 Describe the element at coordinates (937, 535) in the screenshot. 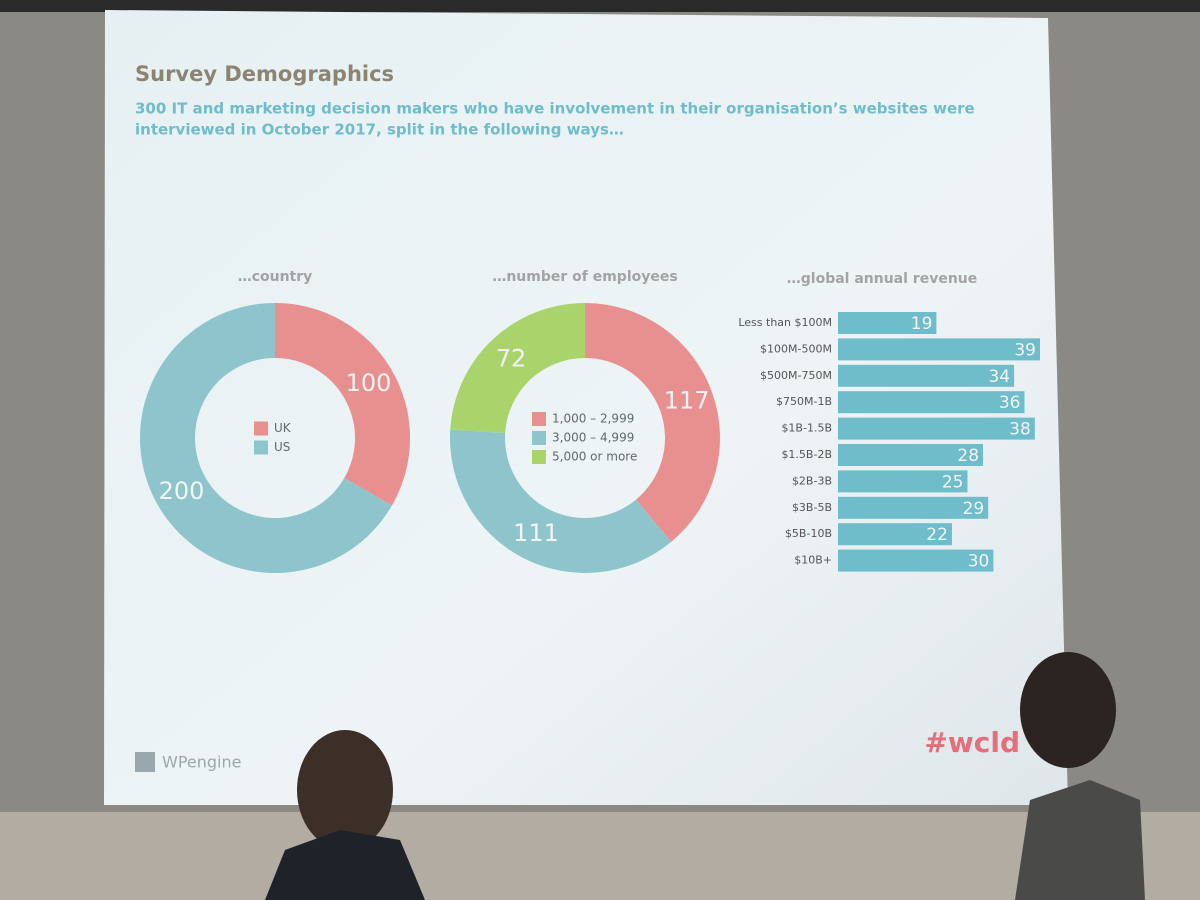

I see `data-label: 22` at that location.